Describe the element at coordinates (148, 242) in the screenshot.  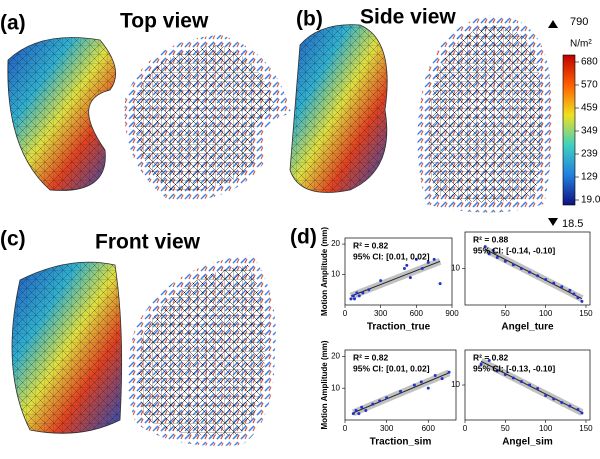
I see `panel-title: Front view` at that location.